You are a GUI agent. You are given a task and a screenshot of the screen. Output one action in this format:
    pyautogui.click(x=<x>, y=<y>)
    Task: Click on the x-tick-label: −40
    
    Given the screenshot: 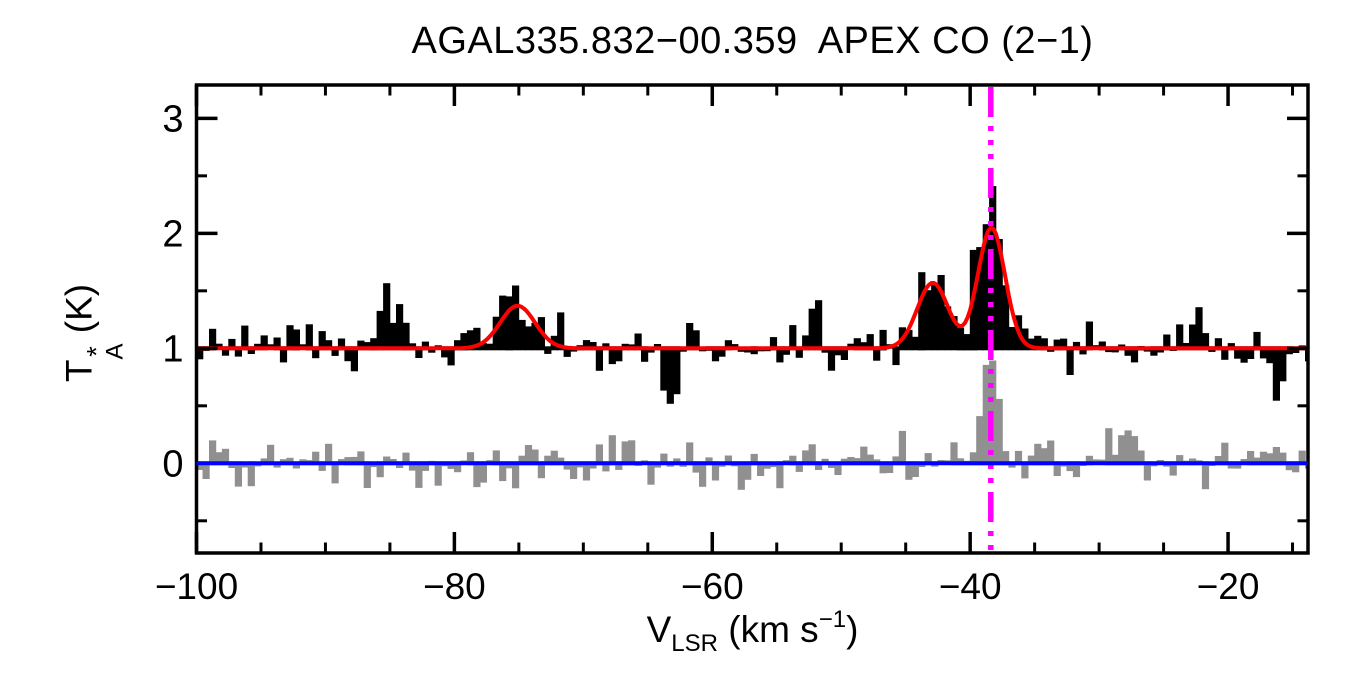 What is the action you would take?
    pyautogui.click(x=970, y=586)
    